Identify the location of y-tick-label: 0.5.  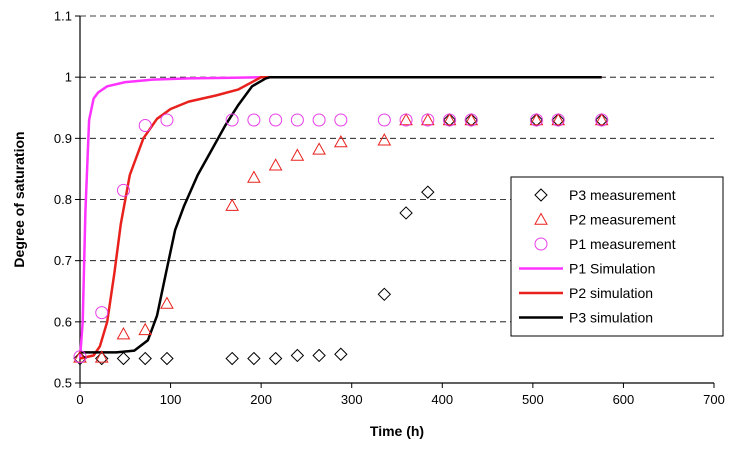
(63, 383).